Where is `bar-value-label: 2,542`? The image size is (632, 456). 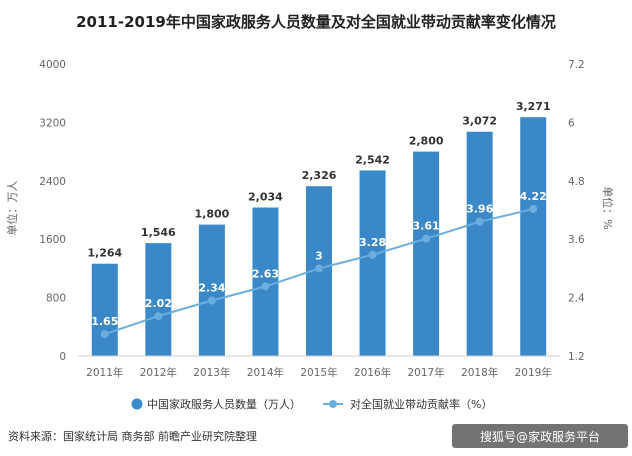 bar-value-label: 2,542 is located at coordinates (372, 159).